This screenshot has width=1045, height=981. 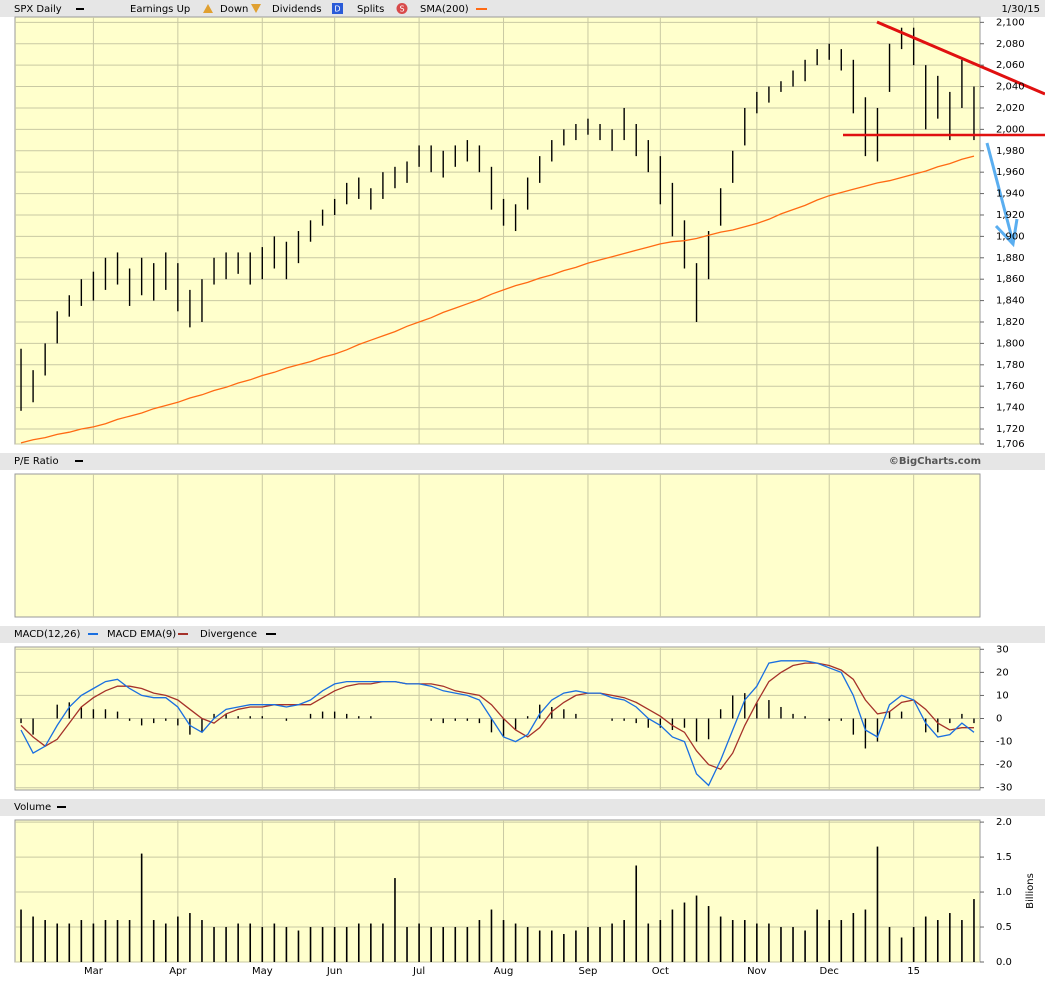 What do you see at coordinates (497, 545) in the screenshot?
I see `pe-panel` at bounding box center [497, 545].